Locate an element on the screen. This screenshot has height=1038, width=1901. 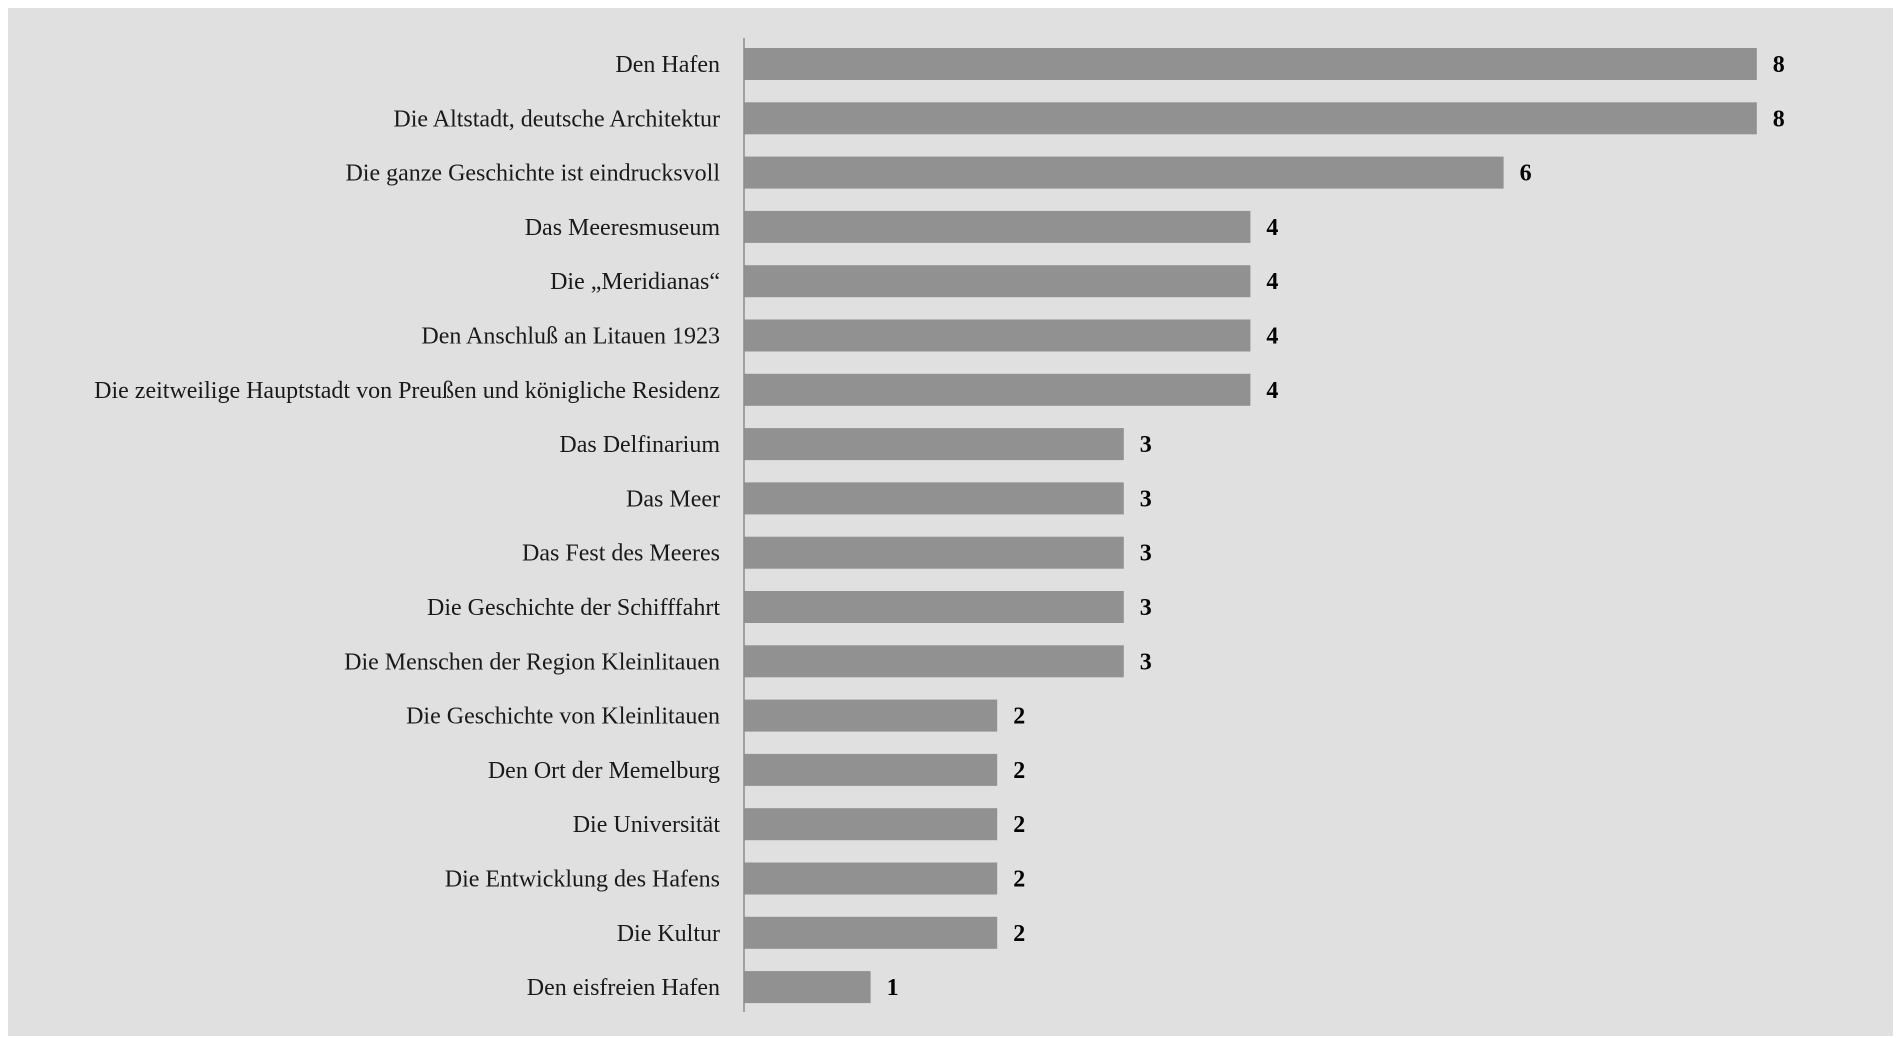
category-label: Die Universität is located at coordinates (647, 825).